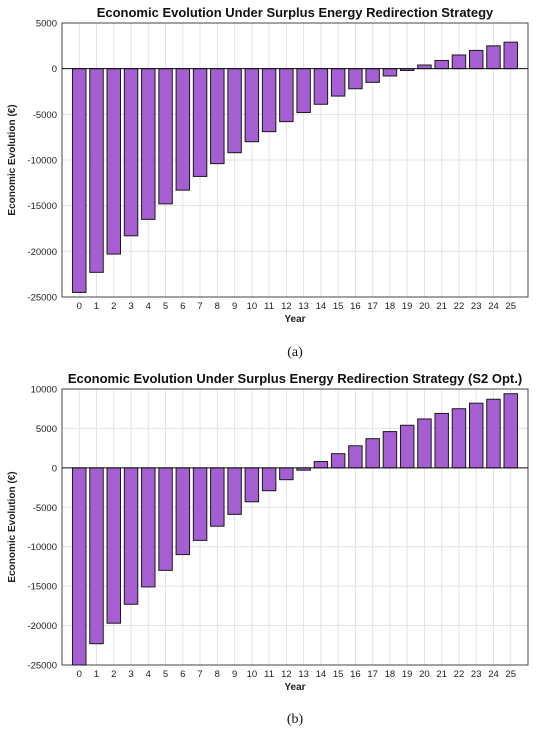 Image resolution: width=550 pixels, height=731 pixels. I want to click on y-tick-label: 0, so click(54, 69).